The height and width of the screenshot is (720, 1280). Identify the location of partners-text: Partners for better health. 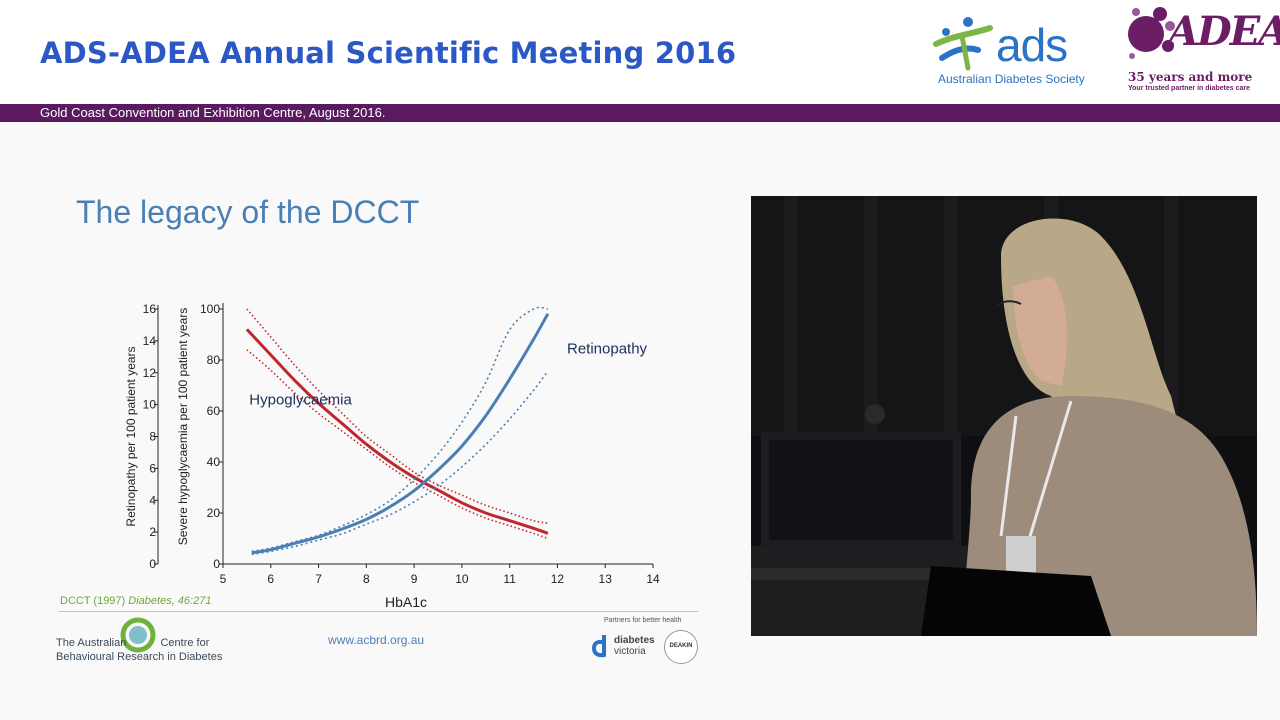
(643, 620).